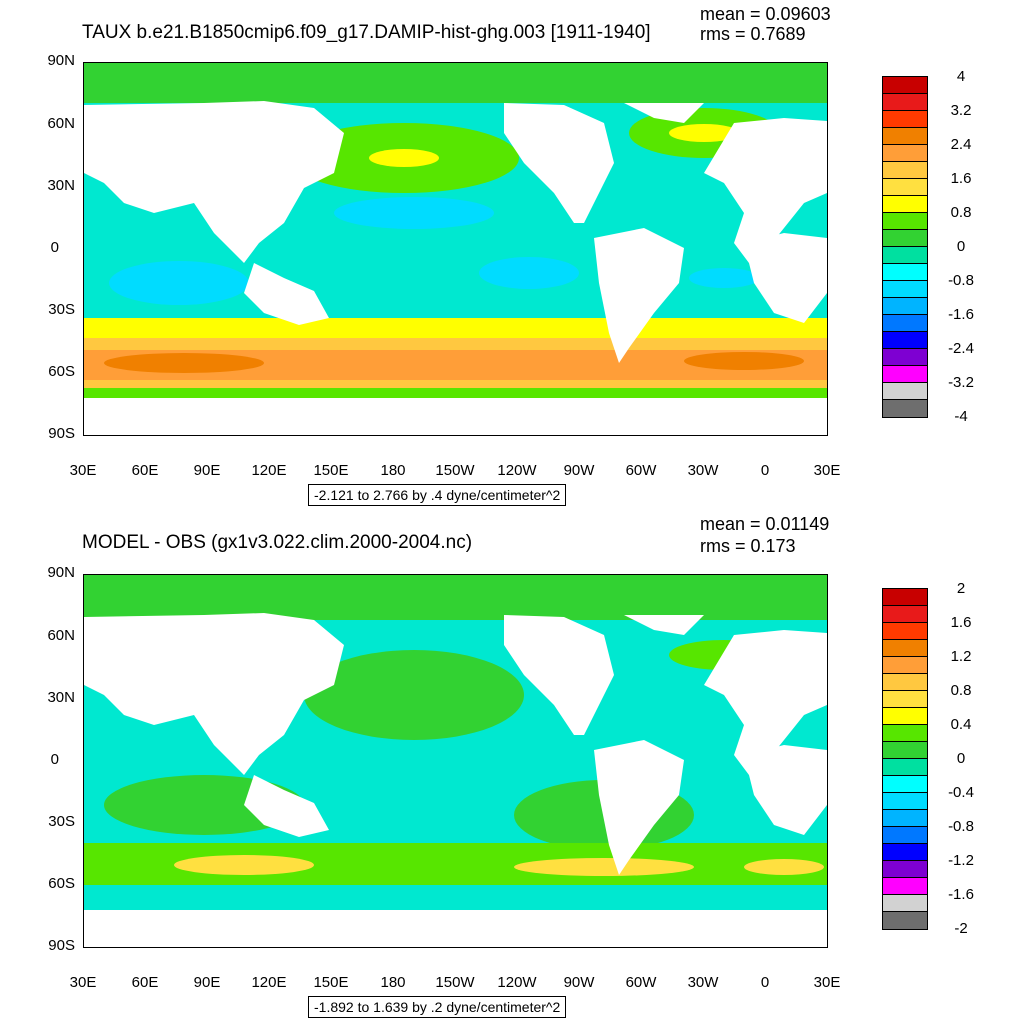 Image resolution: width=1024 pixels, height=1024 pixels. What do you see at coordinates (961, 826) in the screenshot?
I see `colorbar-label: -0.8` at bounding box center [961, 826].